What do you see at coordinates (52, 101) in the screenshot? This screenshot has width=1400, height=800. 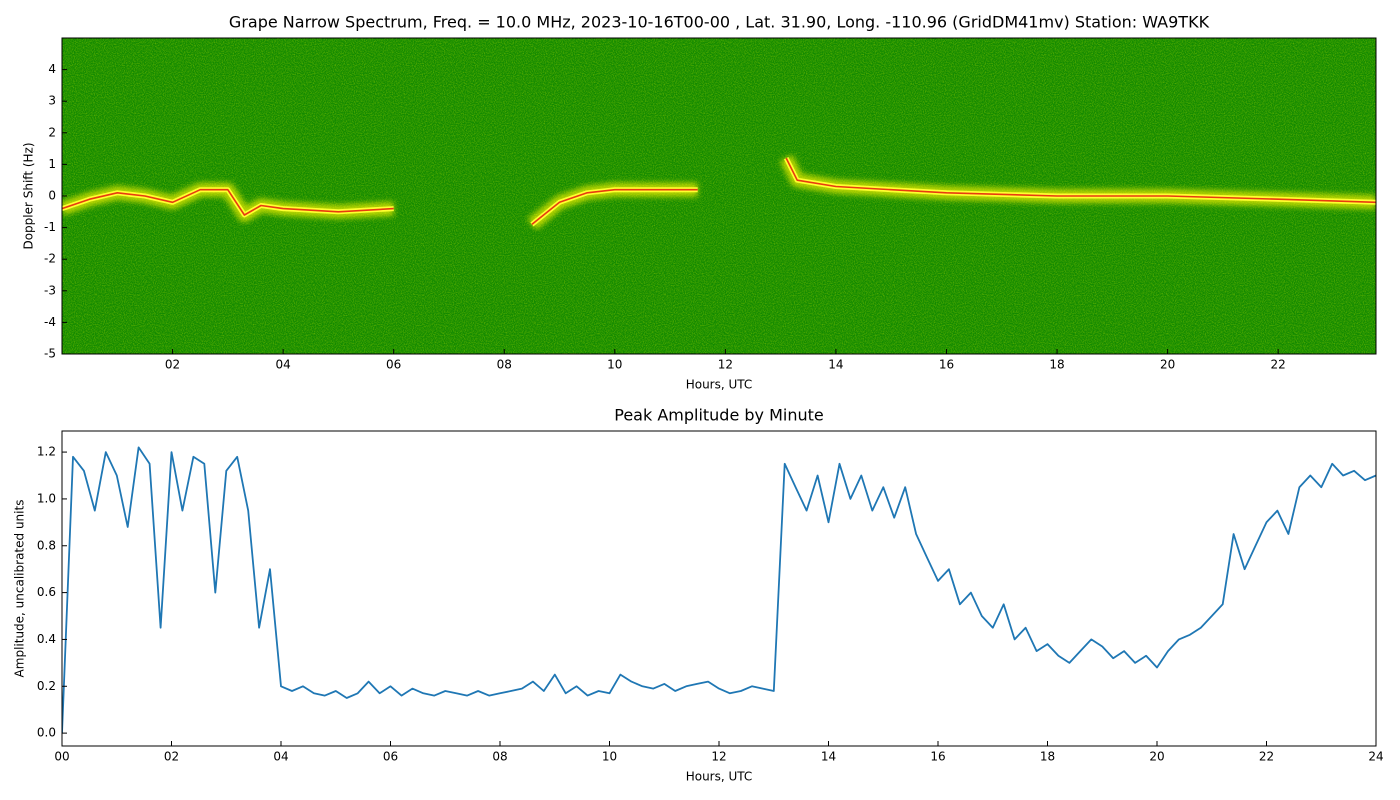 I see `y-tick-label: 3` at bounding box center [52, 101].